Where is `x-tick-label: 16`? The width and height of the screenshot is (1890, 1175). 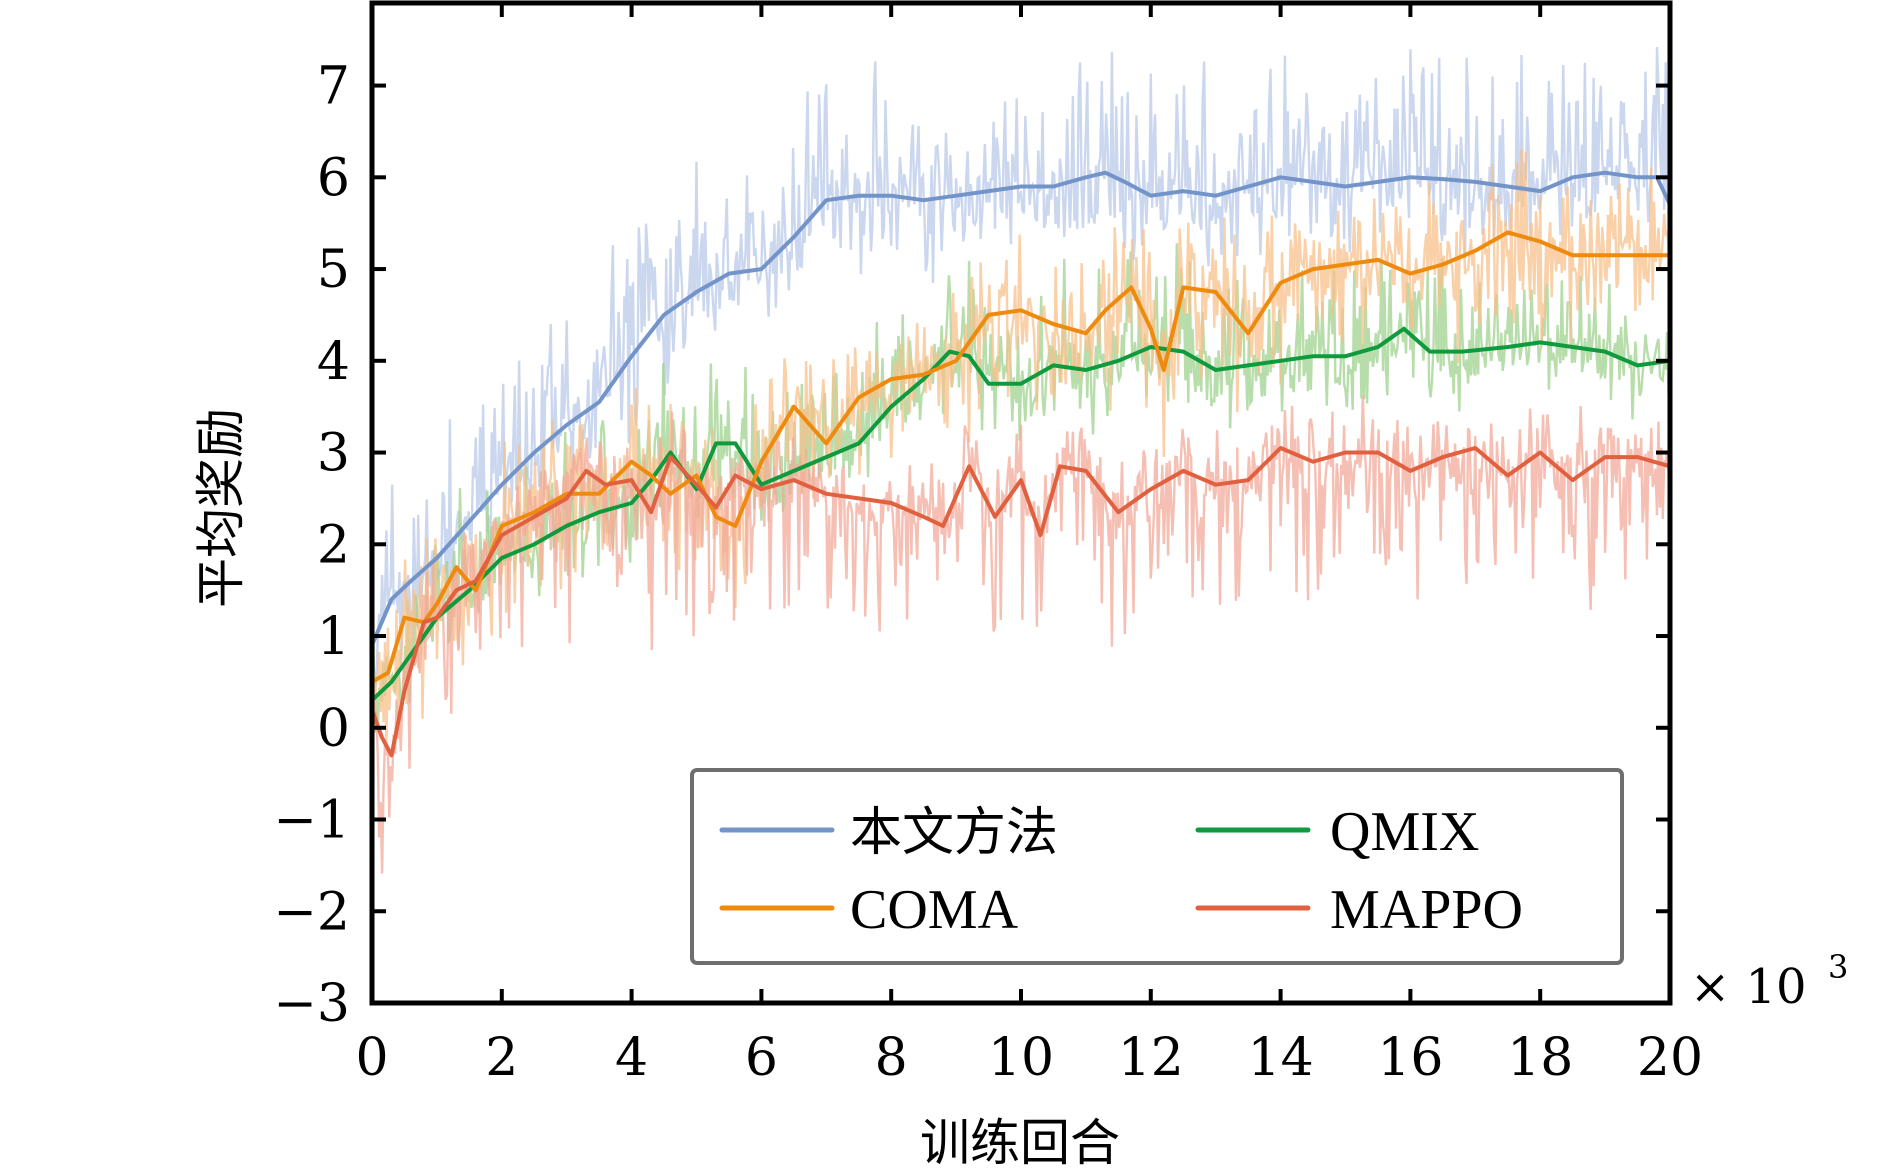 x-tick-label: 16 is located at coordinates (1410, 1058).